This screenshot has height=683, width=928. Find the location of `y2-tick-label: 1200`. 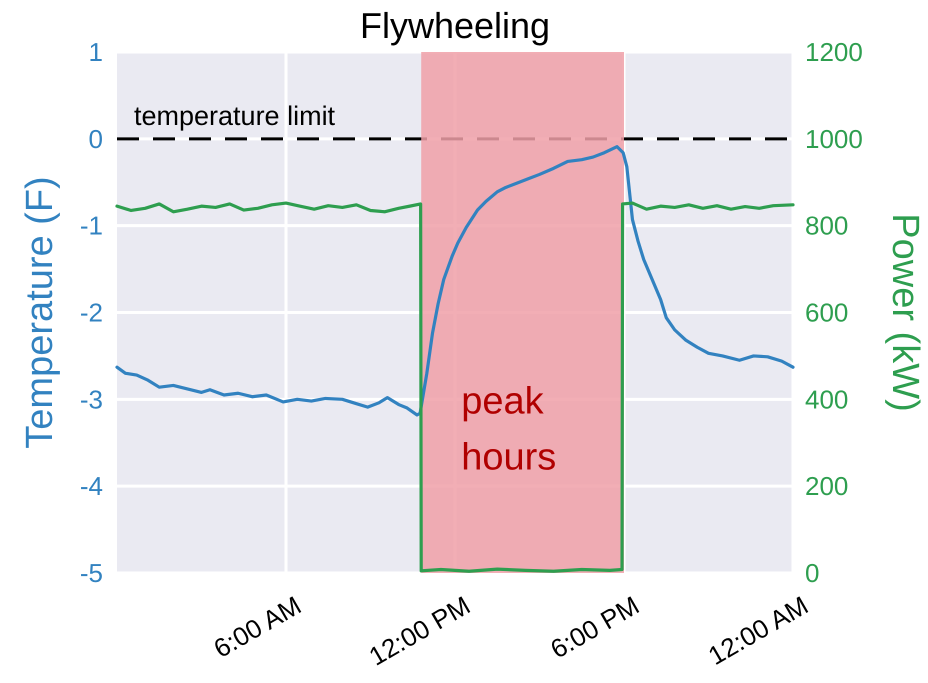

y2-tick-label: 1200 is located at coordinates (834, 52).